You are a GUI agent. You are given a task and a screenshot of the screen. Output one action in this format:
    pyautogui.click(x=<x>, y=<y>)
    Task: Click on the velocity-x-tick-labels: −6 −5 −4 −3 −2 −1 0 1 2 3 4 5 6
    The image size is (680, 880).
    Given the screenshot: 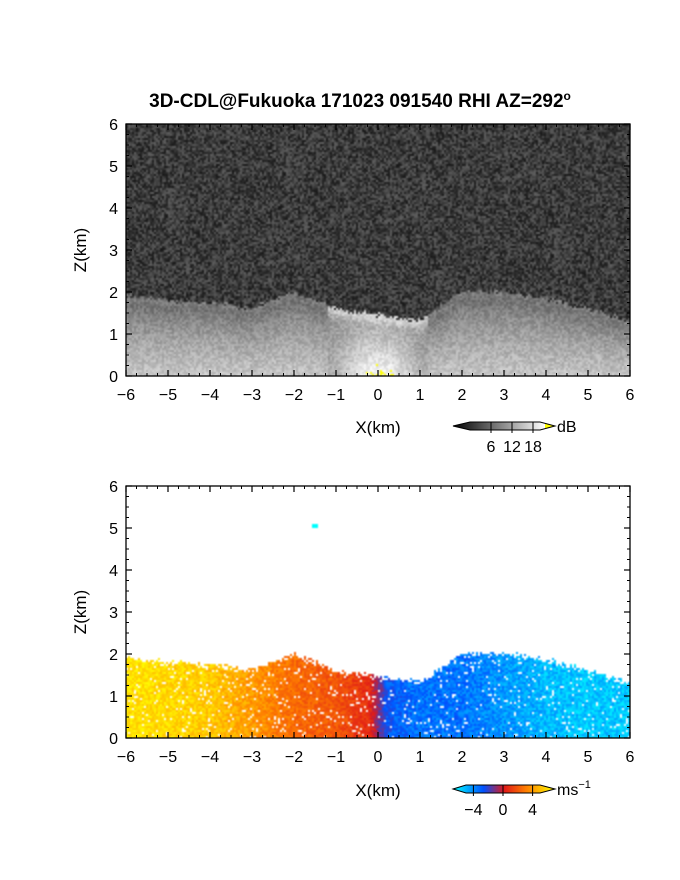 What is the action you would take?
    pyautogui.click(x=376, y=757)
    